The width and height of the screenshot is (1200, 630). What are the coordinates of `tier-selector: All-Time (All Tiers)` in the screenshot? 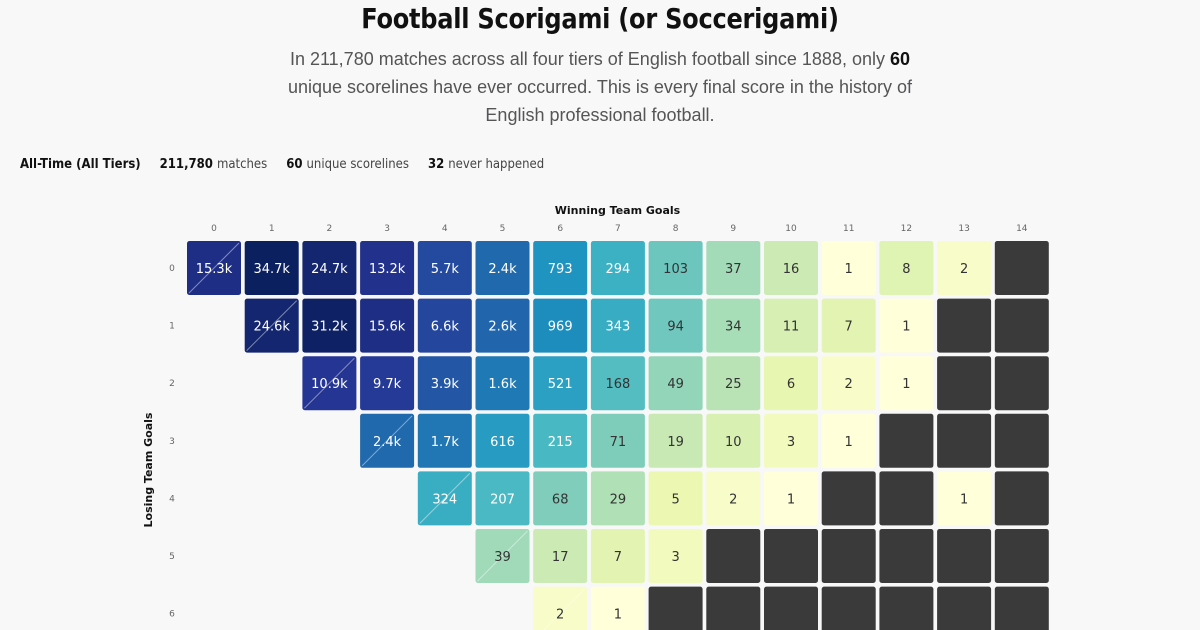 It's located at (80, 164).